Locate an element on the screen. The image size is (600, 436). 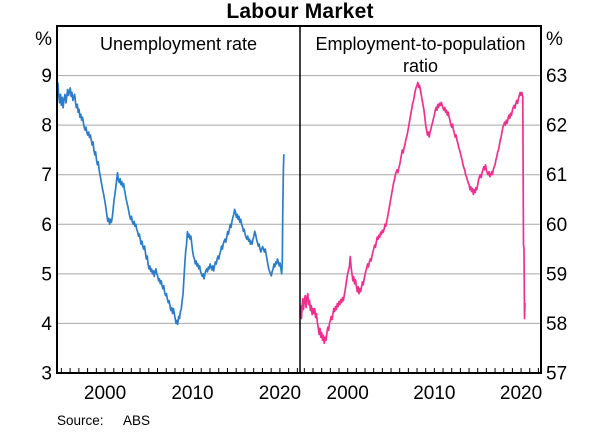
y-tick-label-right-58: 58 is located at coordinates (556, 324).